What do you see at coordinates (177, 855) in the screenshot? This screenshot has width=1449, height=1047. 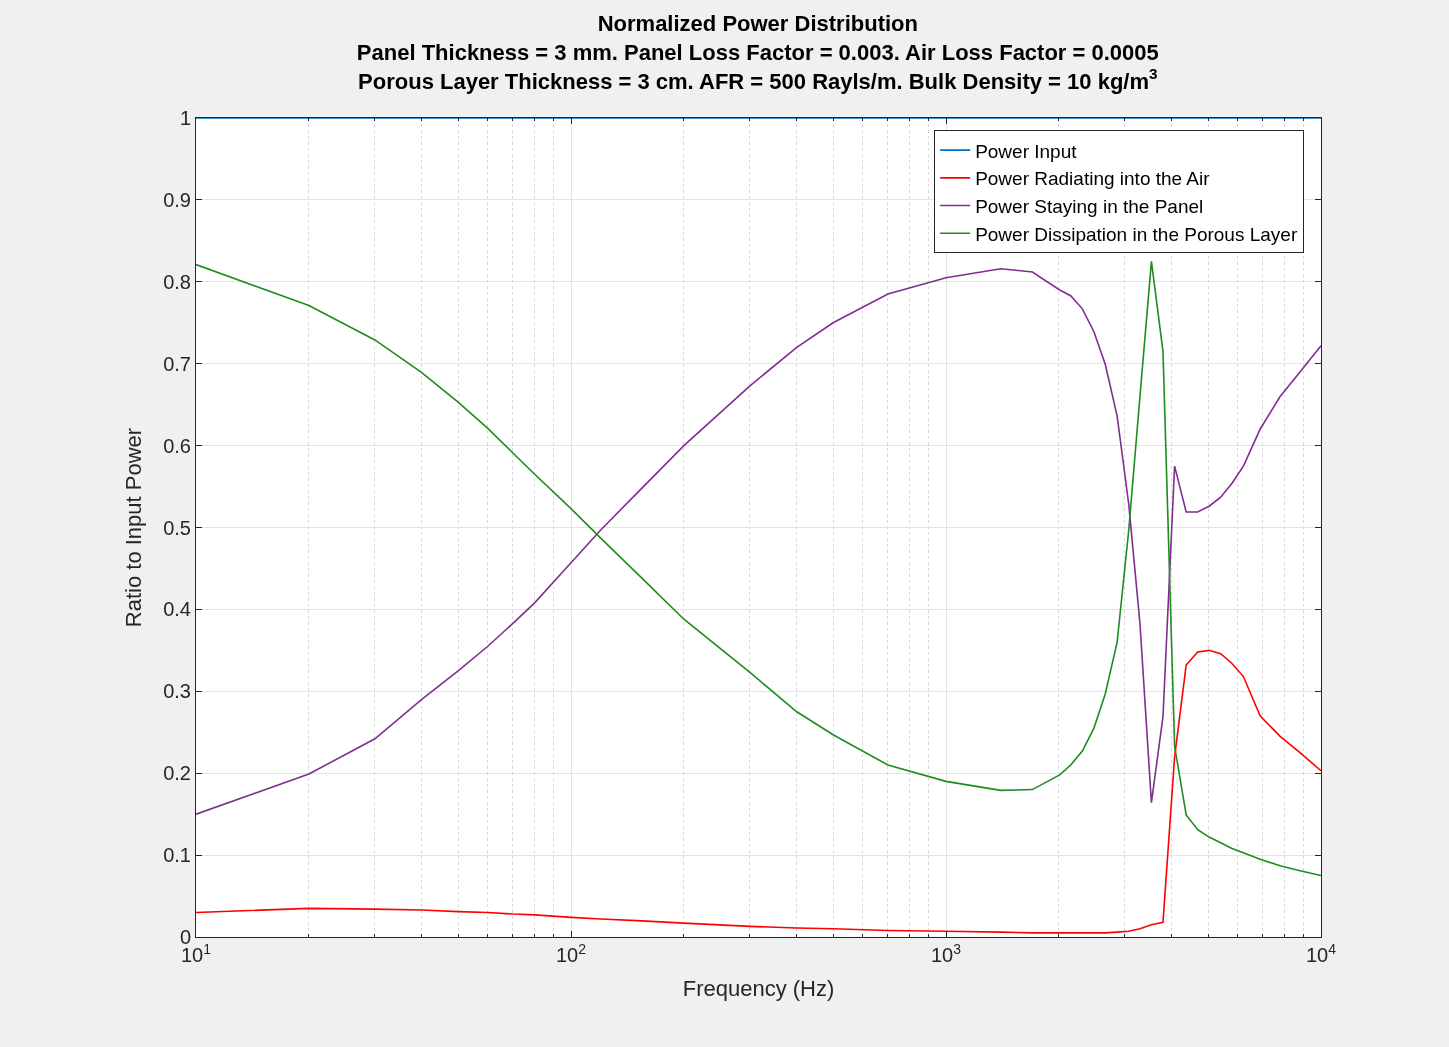 I see `y-tick-label: 0.1` at bounding box center [177, 855].